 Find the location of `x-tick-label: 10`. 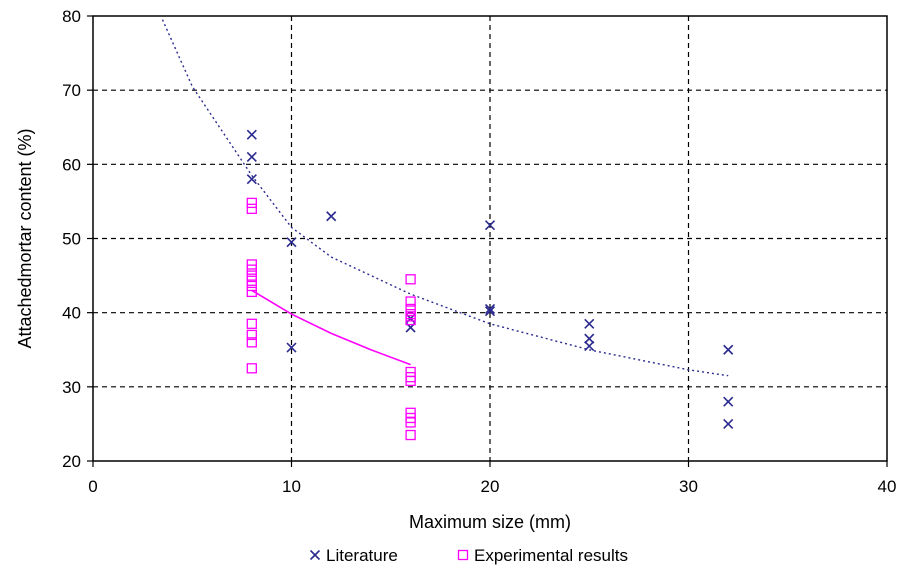

x-tick-label: 10 is located at coordinates (291, 486).